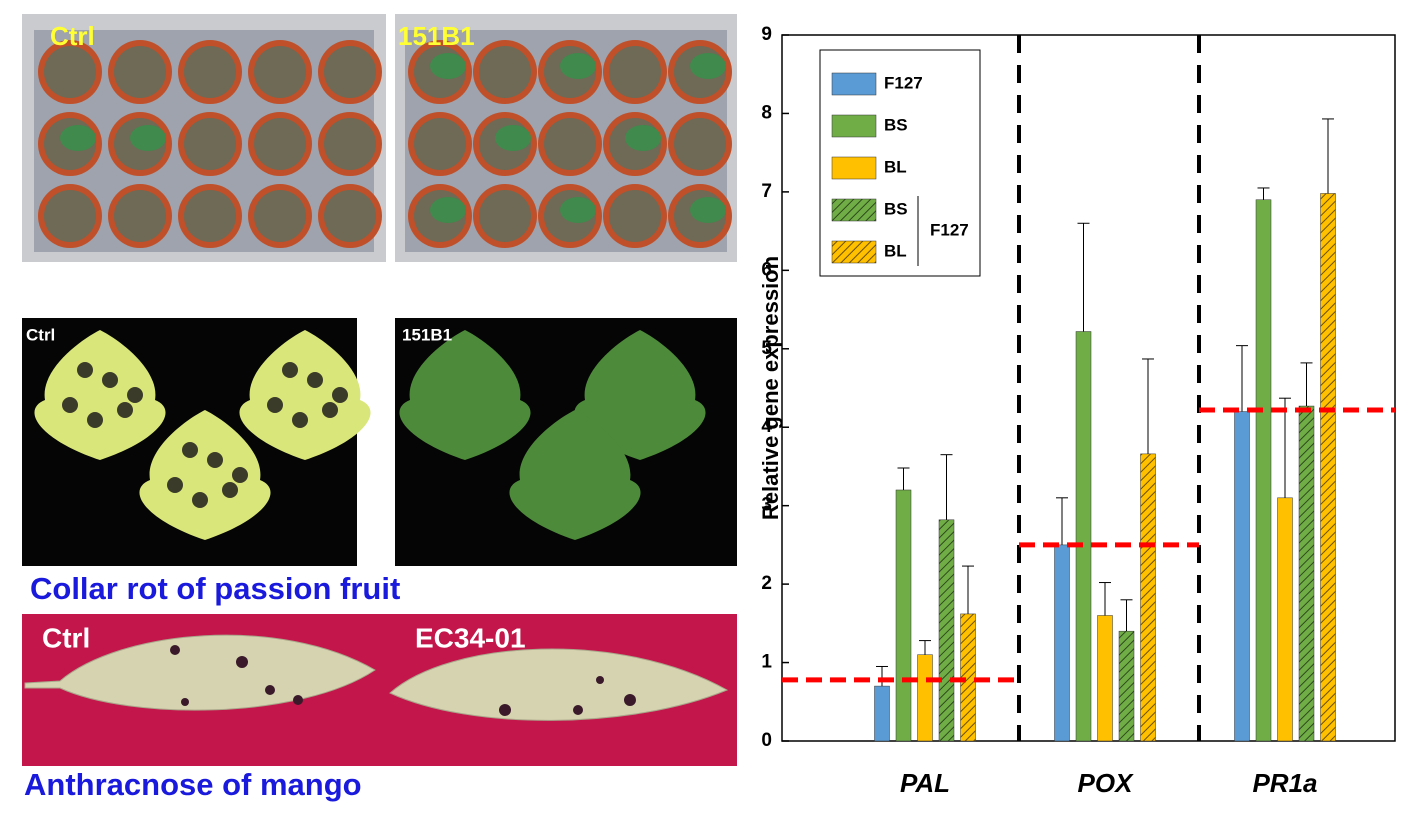  What do you see at coordinates (766, 269) in the screenshot?
I see `y-tick-label: 6` at bounding box center [766, 269].